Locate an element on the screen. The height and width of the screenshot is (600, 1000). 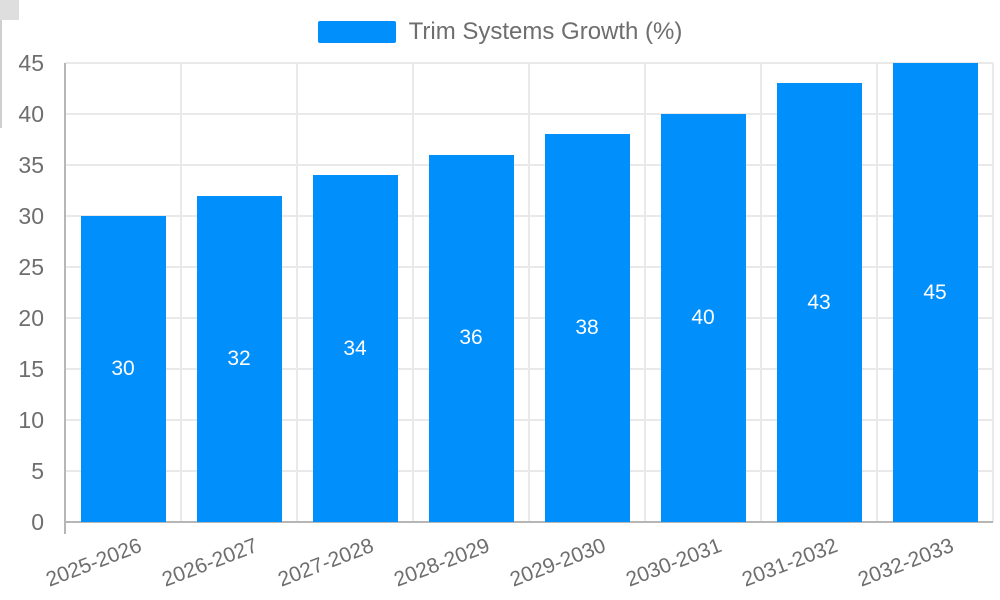
y-axis-tick-label: 45 is located at coordinates (31, 62).